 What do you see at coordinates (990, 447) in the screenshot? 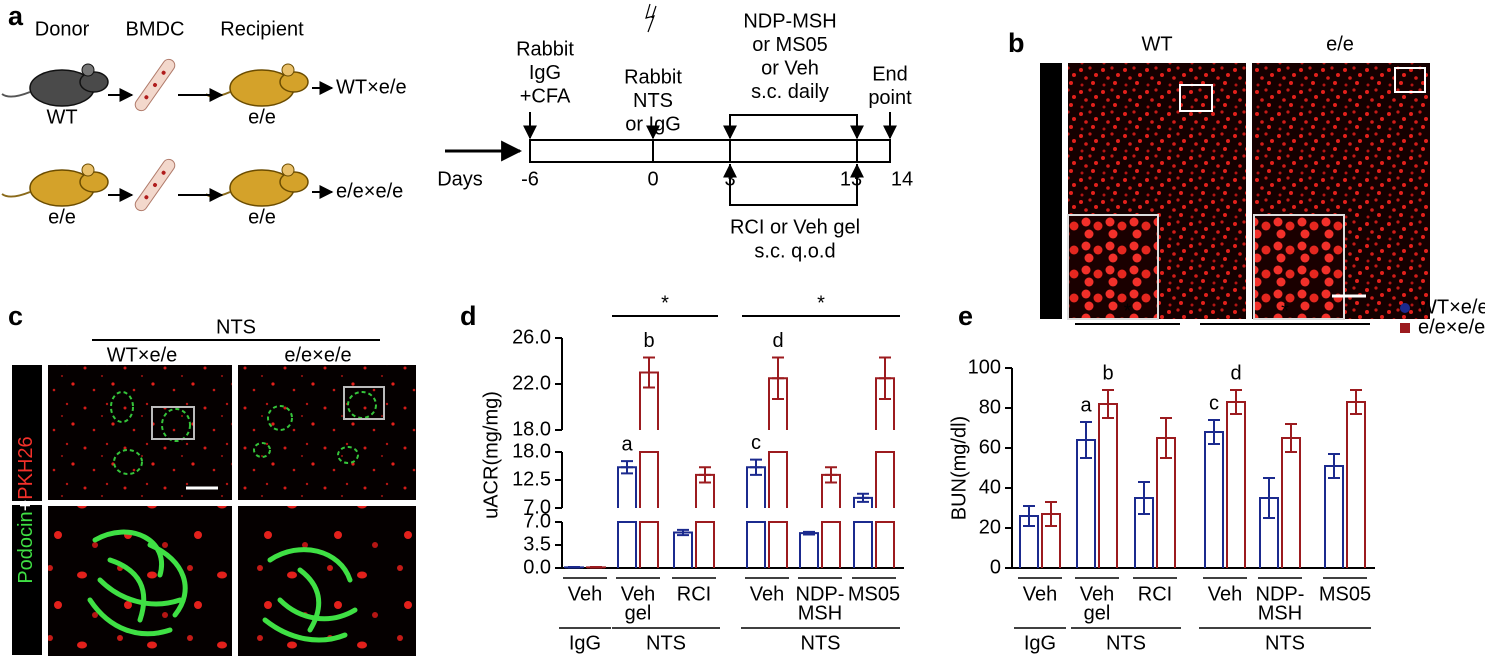
I see `y-tick-label: 60` at bounding box center [990, 447].